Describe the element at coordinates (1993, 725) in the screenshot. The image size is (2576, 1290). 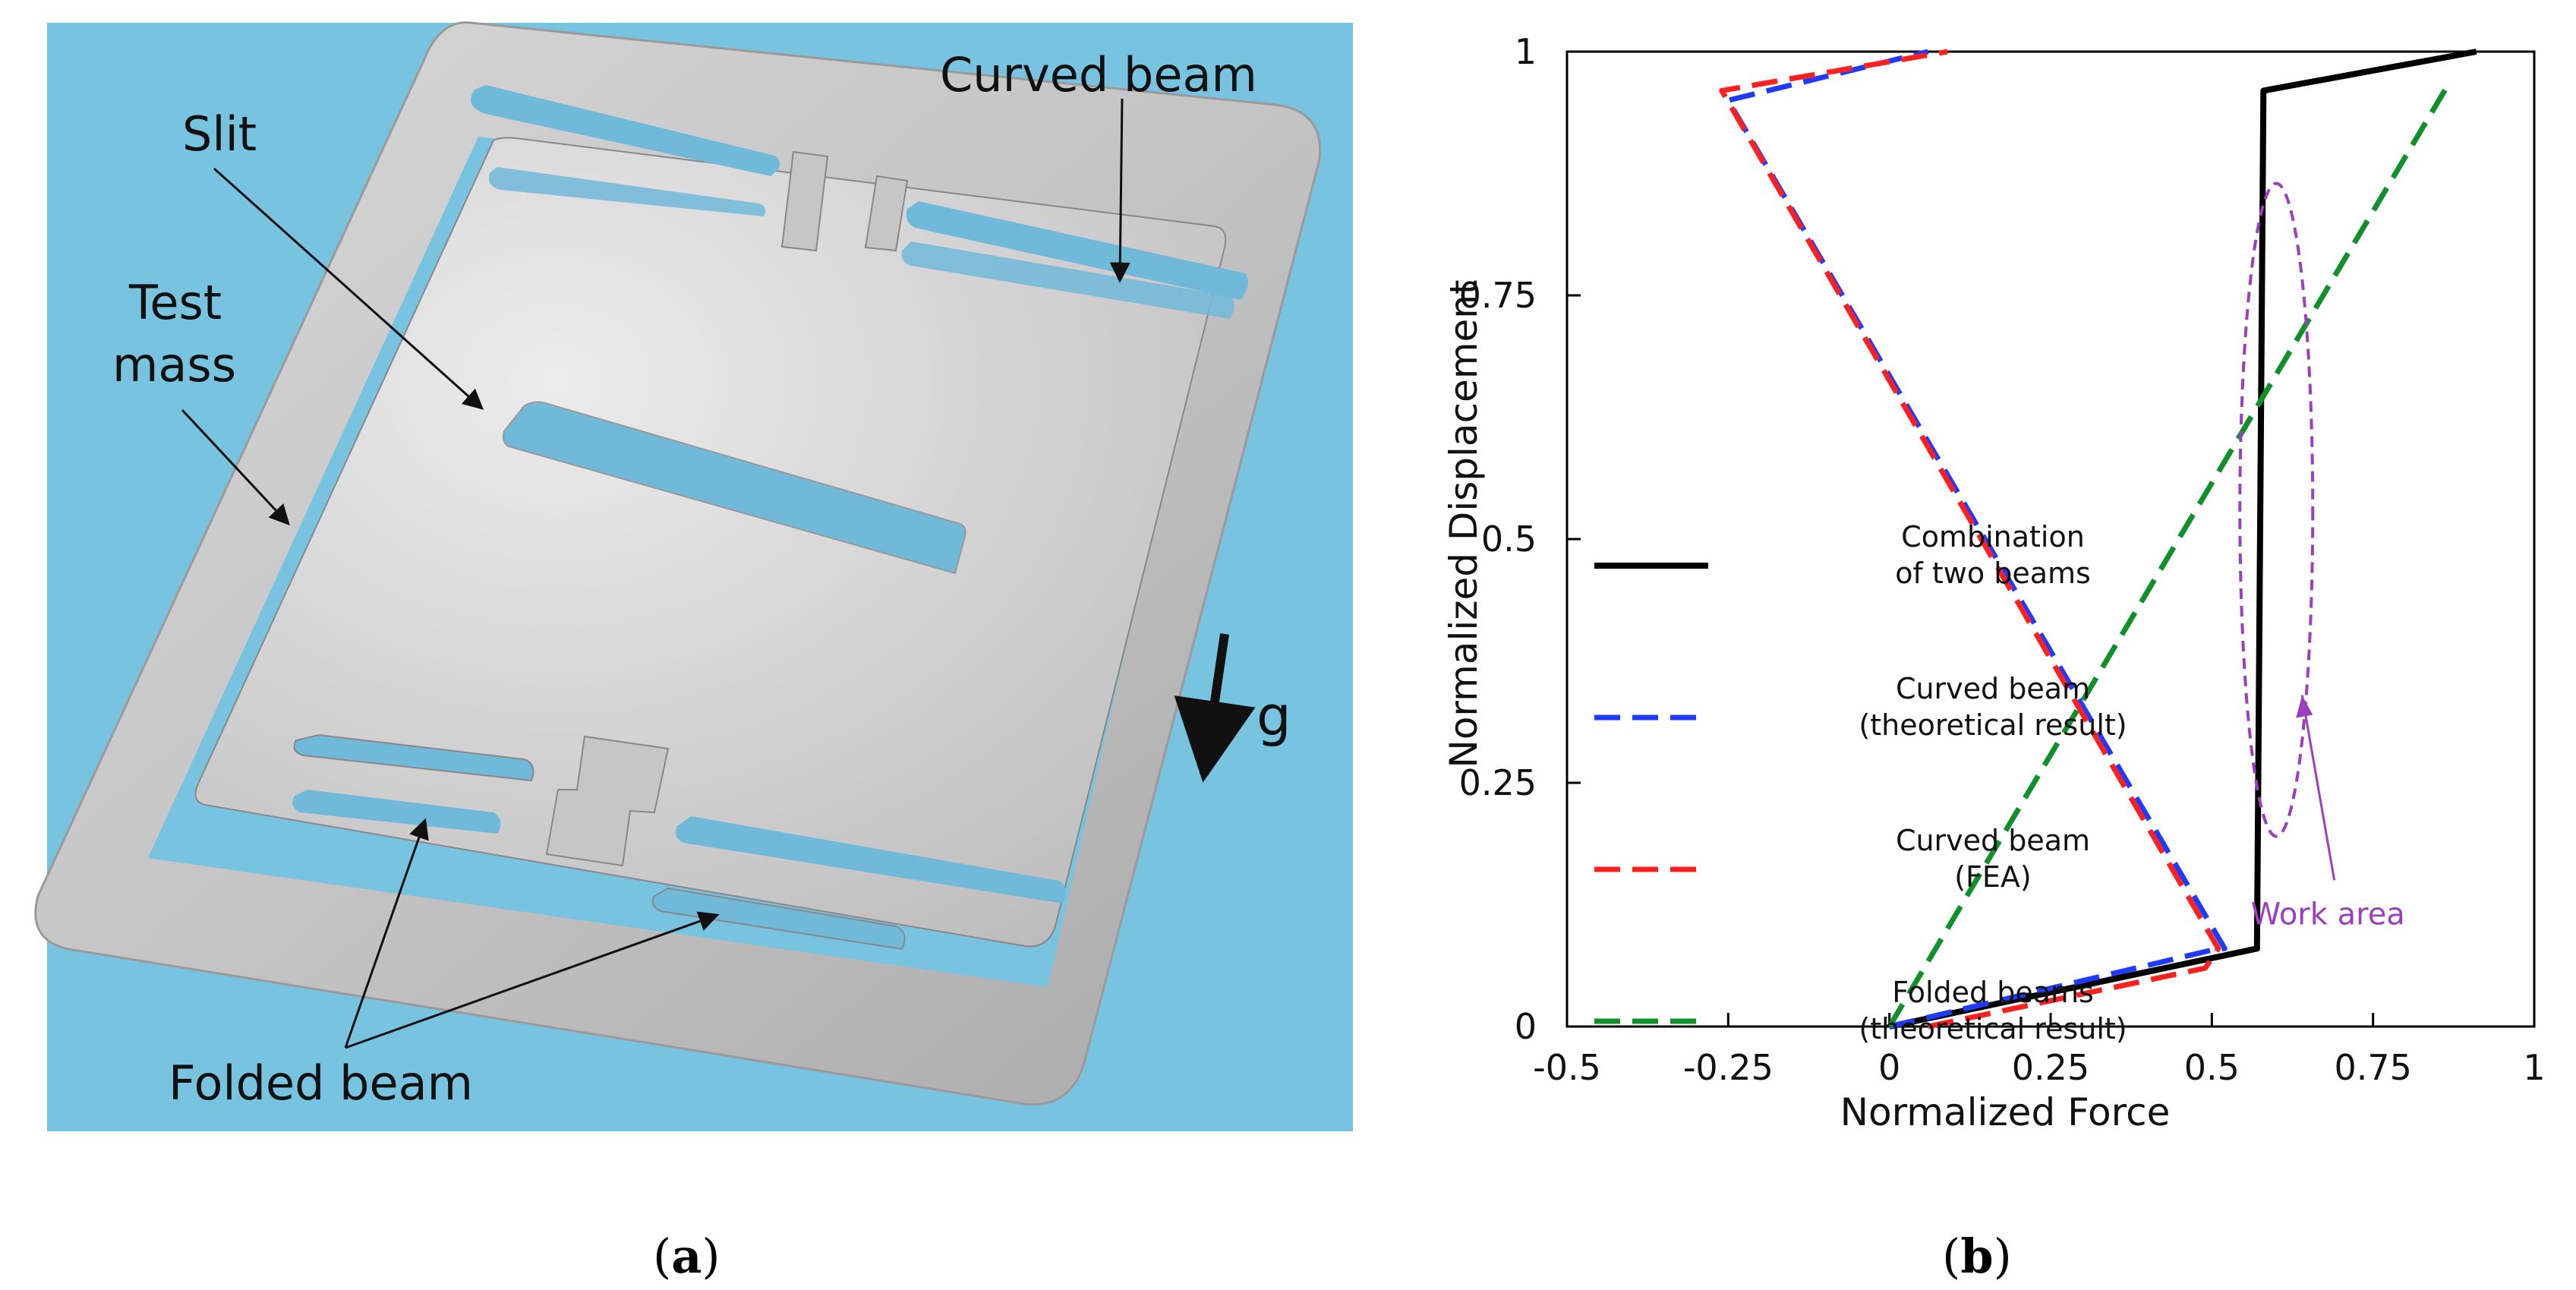
I see `legend-entry-2-line2: (theoretical result)` at that location.